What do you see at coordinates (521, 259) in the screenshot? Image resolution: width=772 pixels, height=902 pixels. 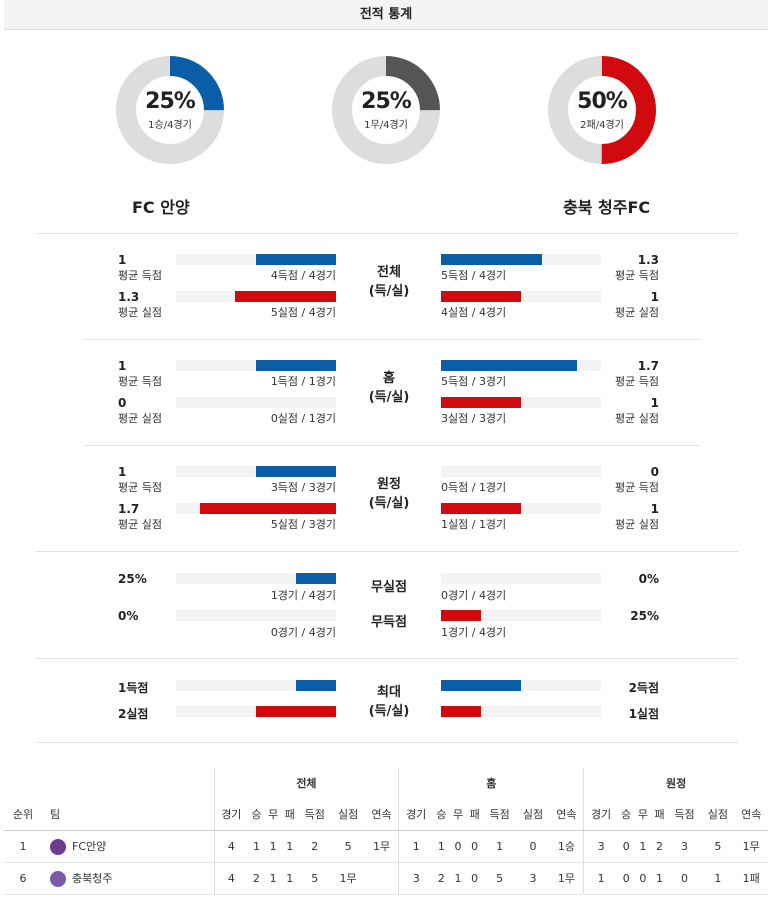 I see `total-away-goals-track` at bounding box center [521, 259].